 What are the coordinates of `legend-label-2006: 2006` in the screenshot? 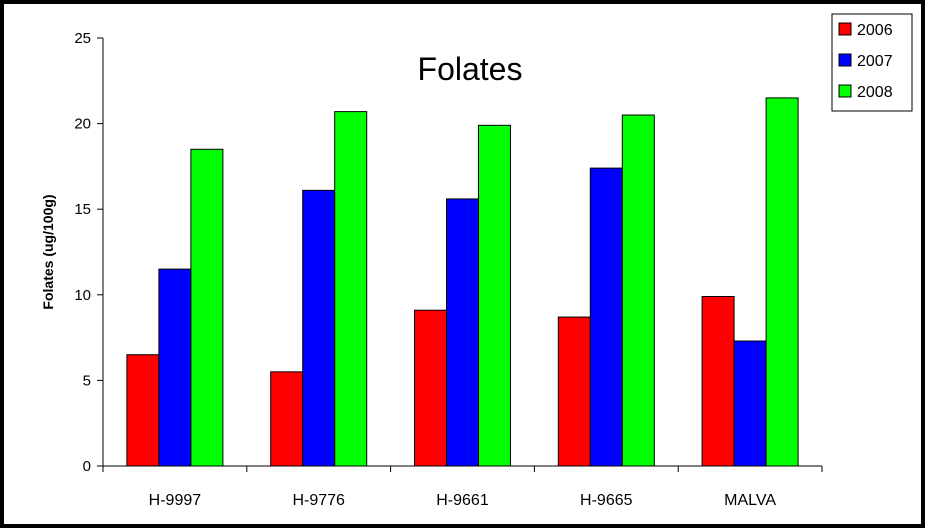 It's located at (875, 30).